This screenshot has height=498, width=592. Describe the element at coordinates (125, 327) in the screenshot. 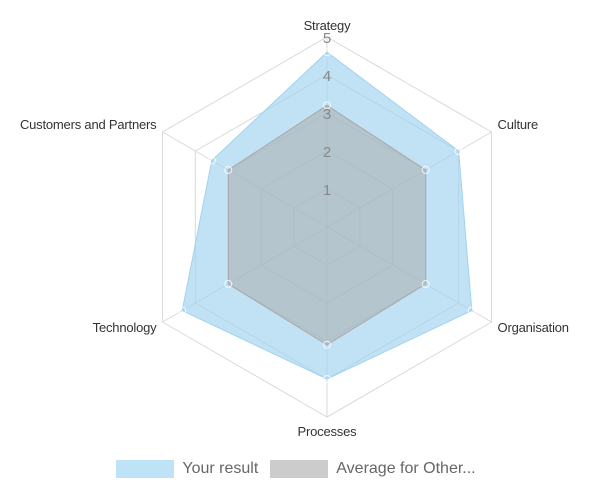

I see `axis-label-technology: Technology` at that location.